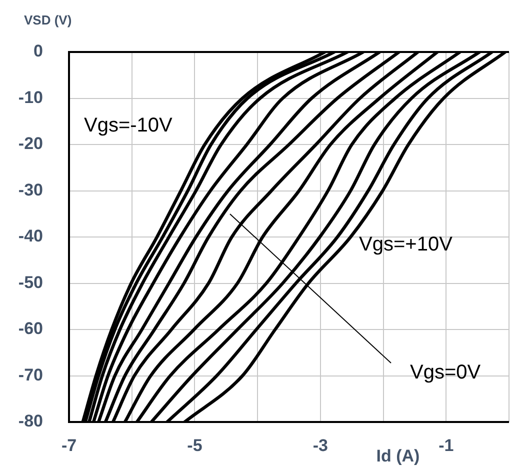  Describe the element at coordinates (446, 445) in the screenshot. I see `x-tick-label: -1` at that location.